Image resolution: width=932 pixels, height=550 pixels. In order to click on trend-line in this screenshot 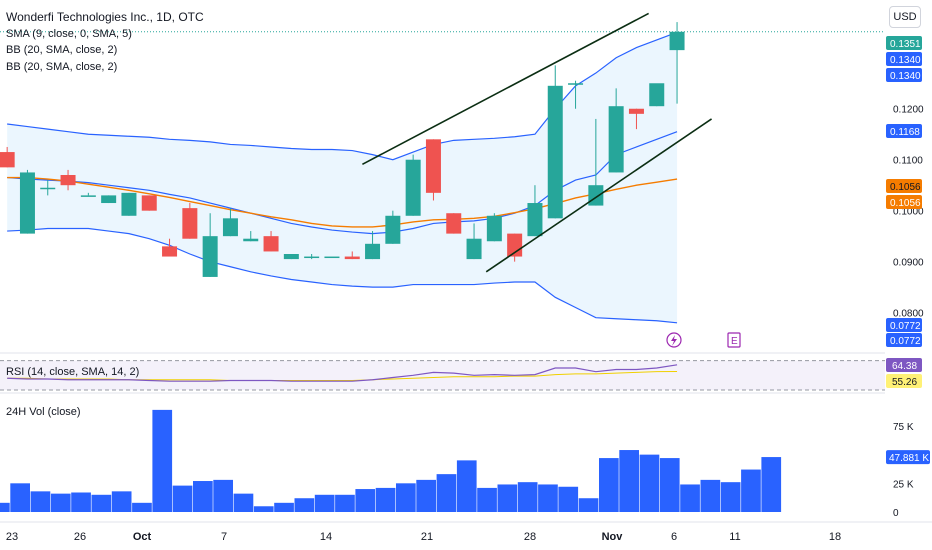, I will do `click(599, 195)`.